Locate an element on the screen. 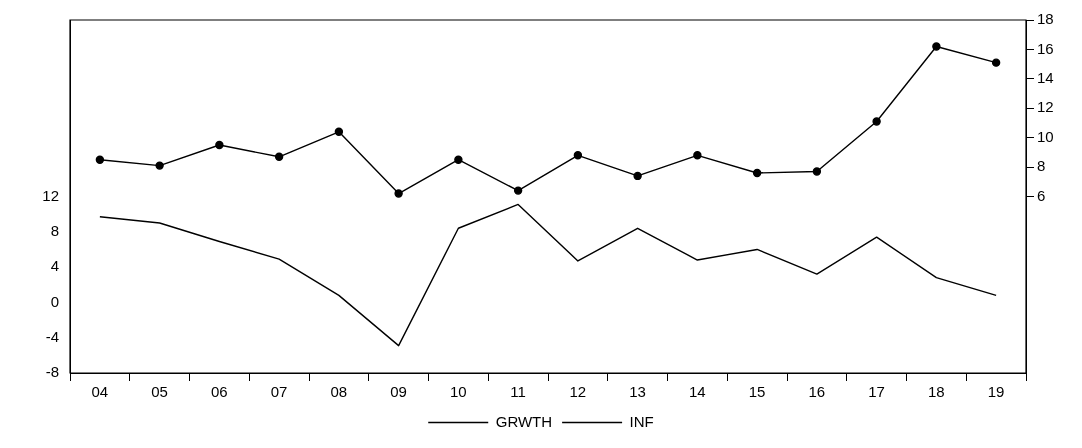  y2-tick-label: 14 is located at coordinates (1045, 77).